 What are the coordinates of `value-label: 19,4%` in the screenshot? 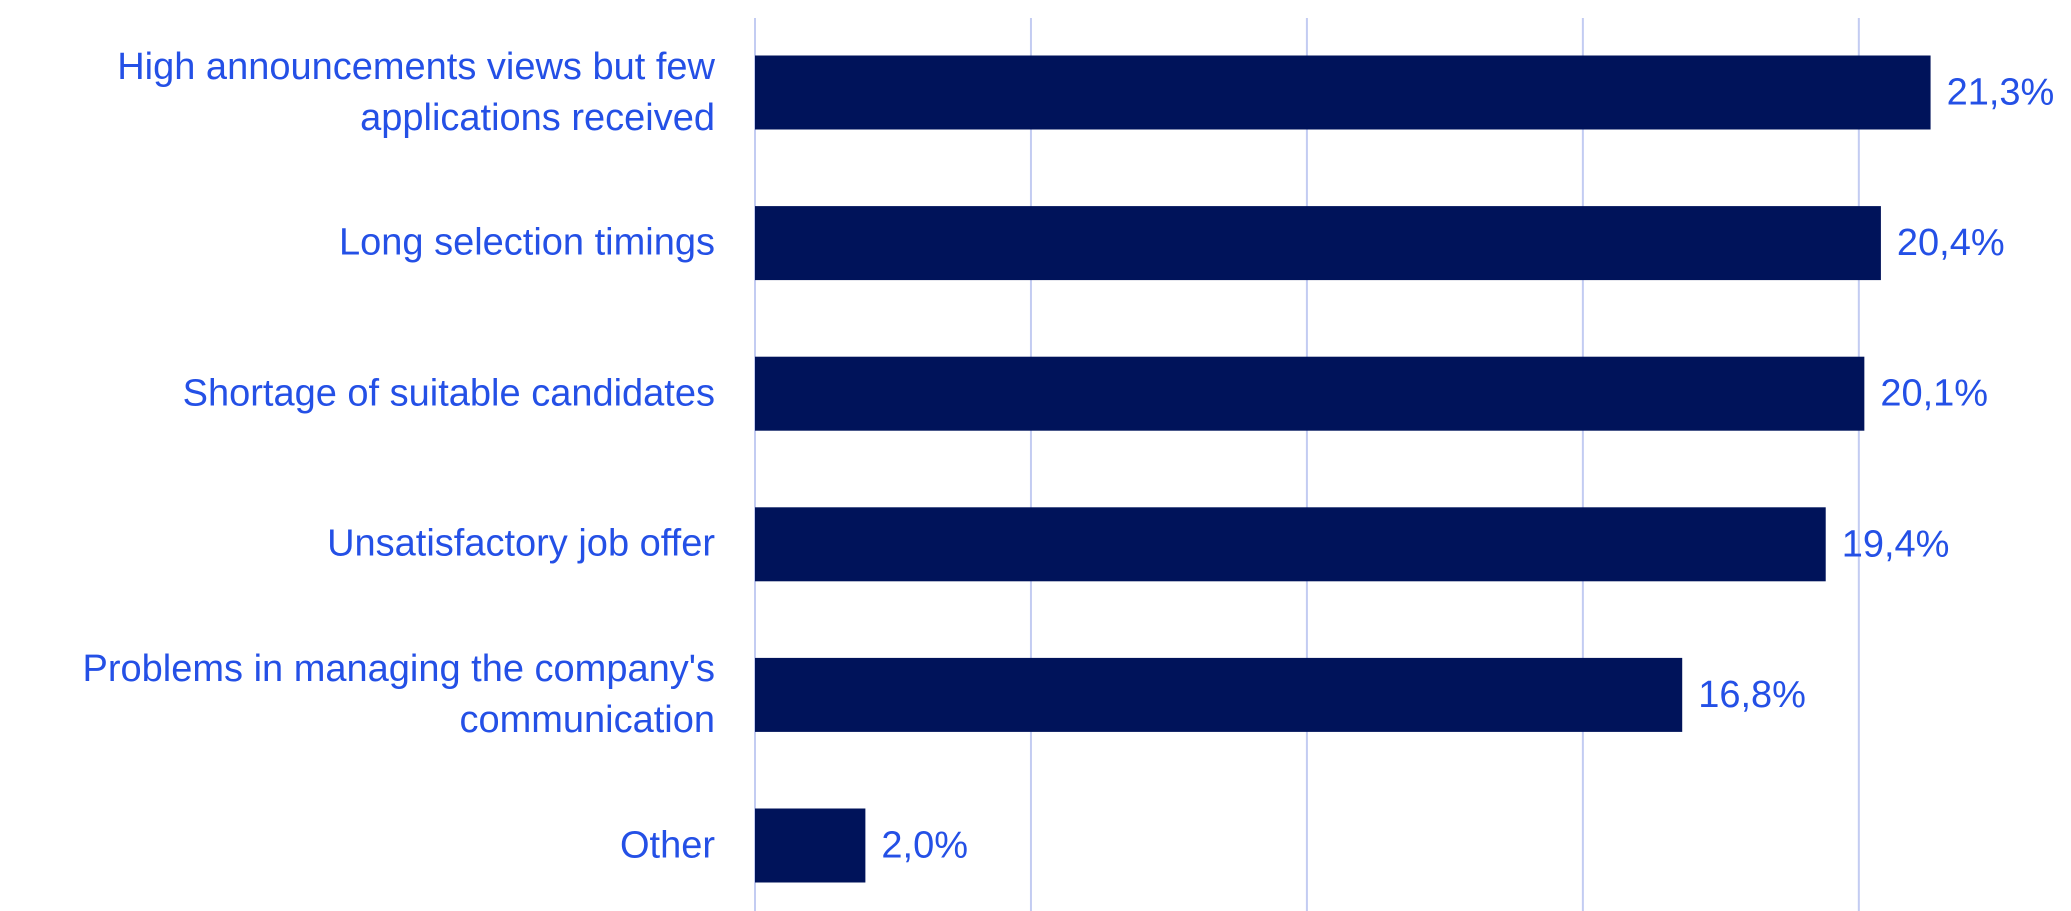 It's located at (1896, 544).